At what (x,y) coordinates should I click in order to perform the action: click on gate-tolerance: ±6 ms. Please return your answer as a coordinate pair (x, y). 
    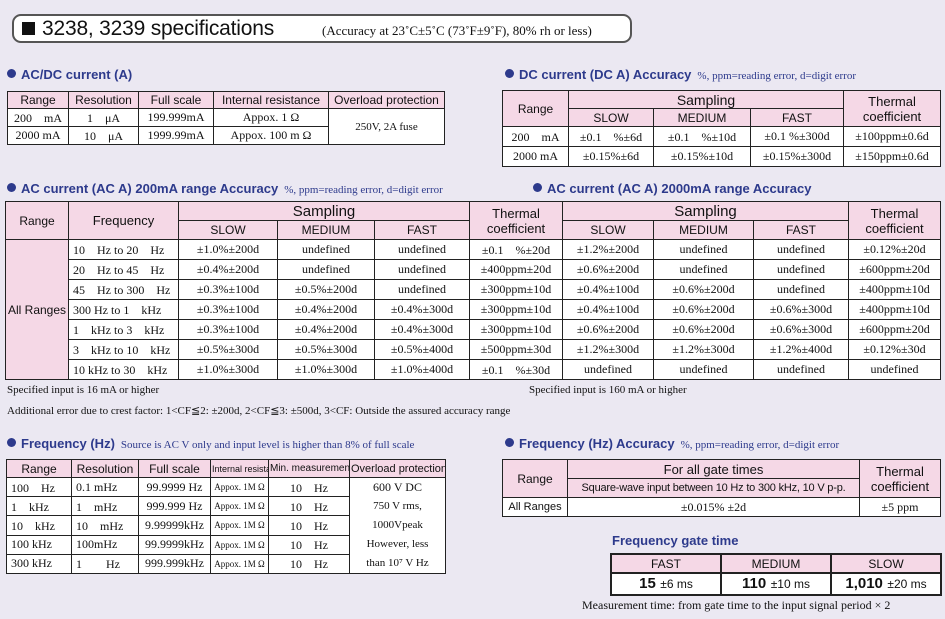
    Looking at the image, I should click on (676, 584).